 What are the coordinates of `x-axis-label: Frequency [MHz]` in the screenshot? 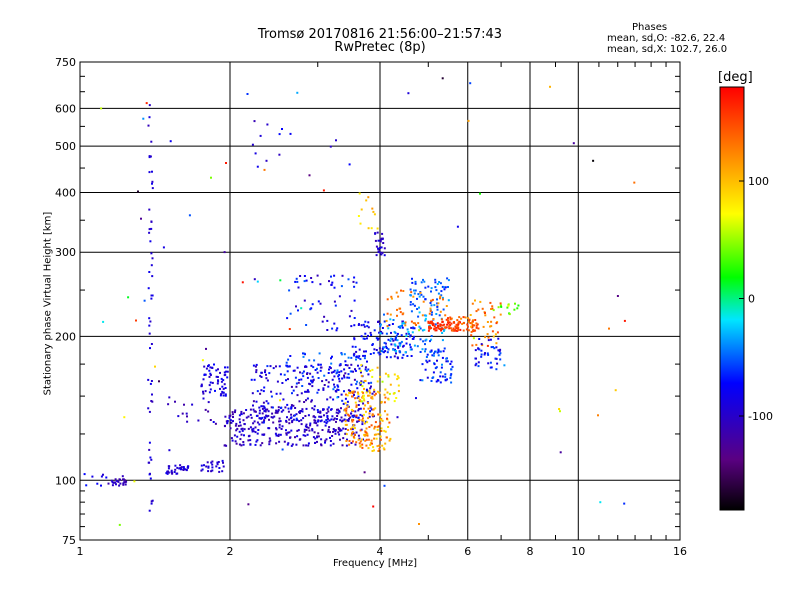 It's located at (375, 563).